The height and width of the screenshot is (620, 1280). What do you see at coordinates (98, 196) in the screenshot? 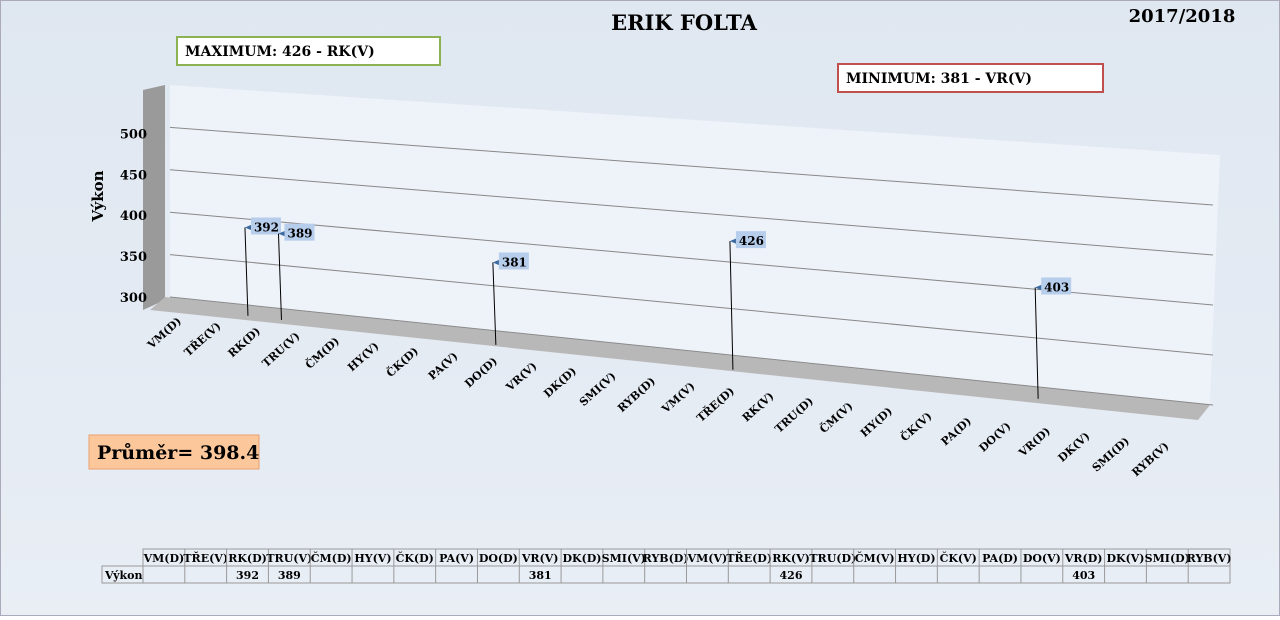
I see `y-axis-title: Výkon` at bounding box center [98, 196].